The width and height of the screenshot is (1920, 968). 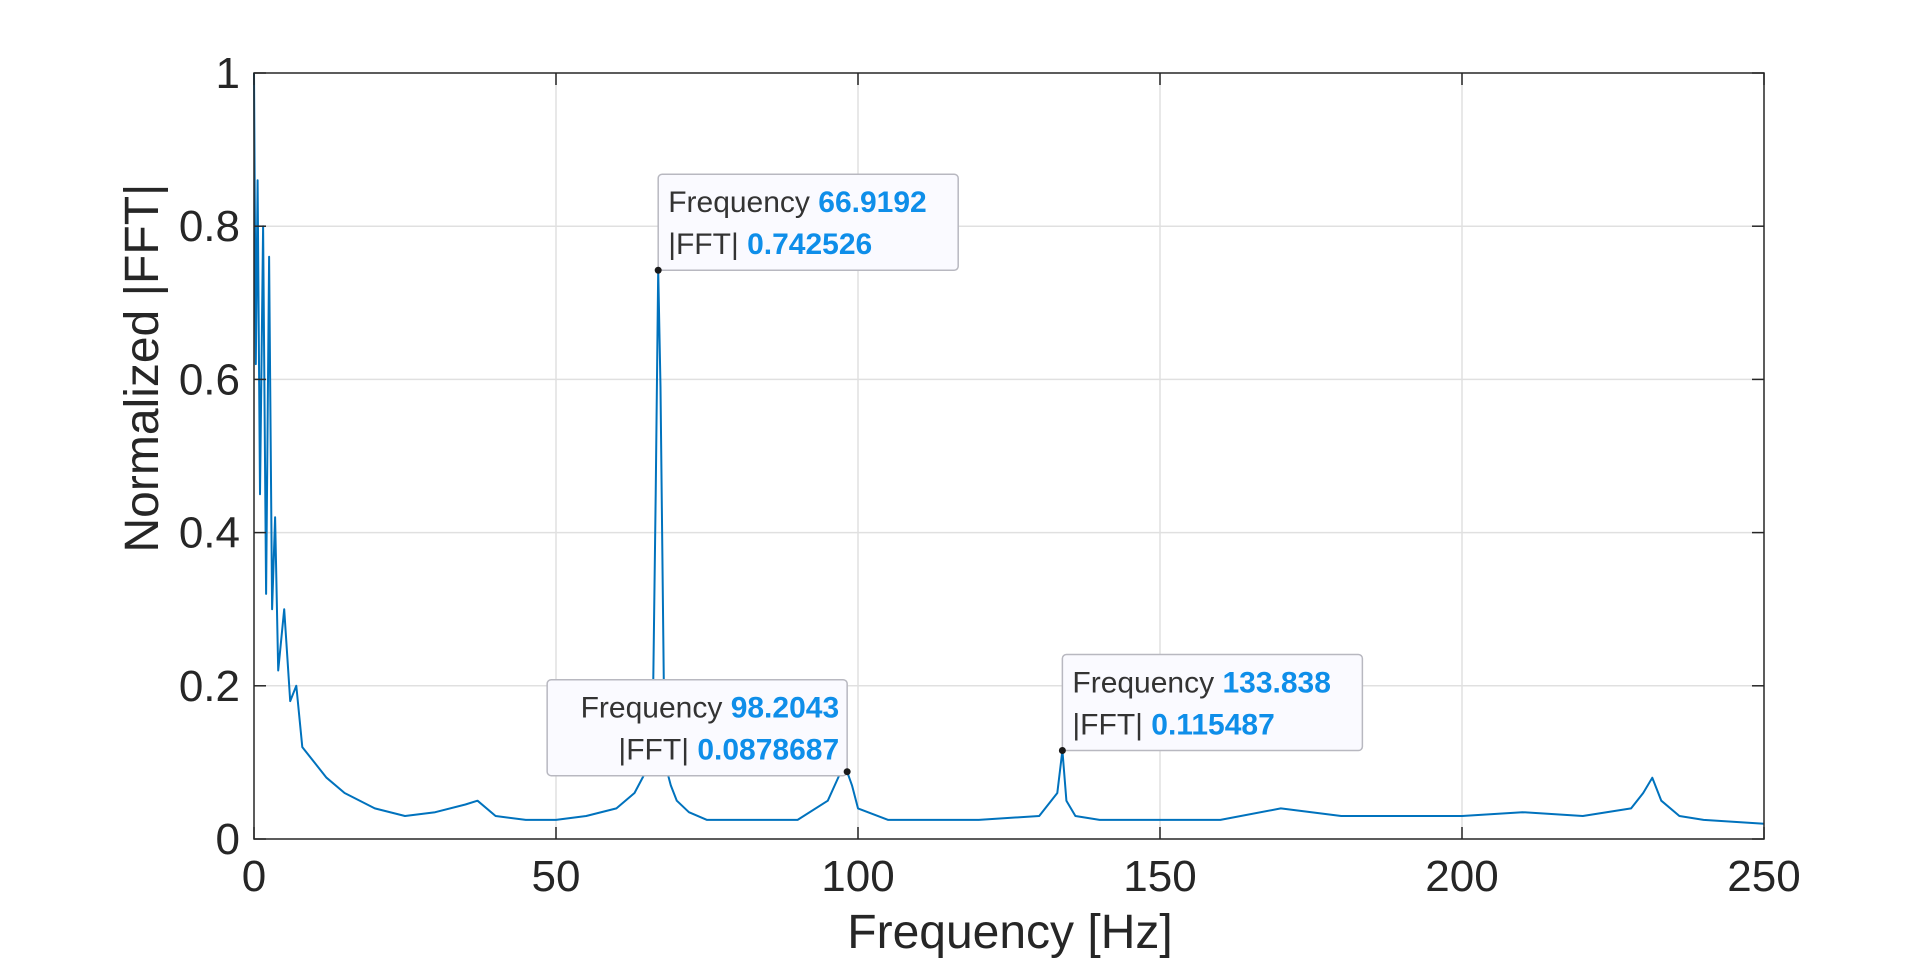 I want to click on data-tip-frequency-value: 66.9192, so click(x=872, y=202).